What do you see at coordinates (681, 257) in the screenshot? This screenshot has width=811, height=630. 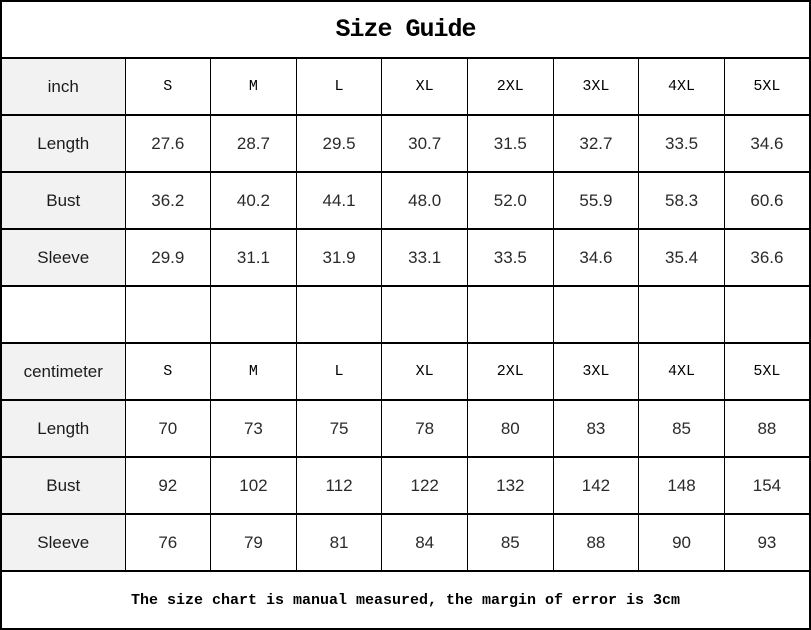 I see `size-value-cell: 35.4` at bounding box center [681, 257].